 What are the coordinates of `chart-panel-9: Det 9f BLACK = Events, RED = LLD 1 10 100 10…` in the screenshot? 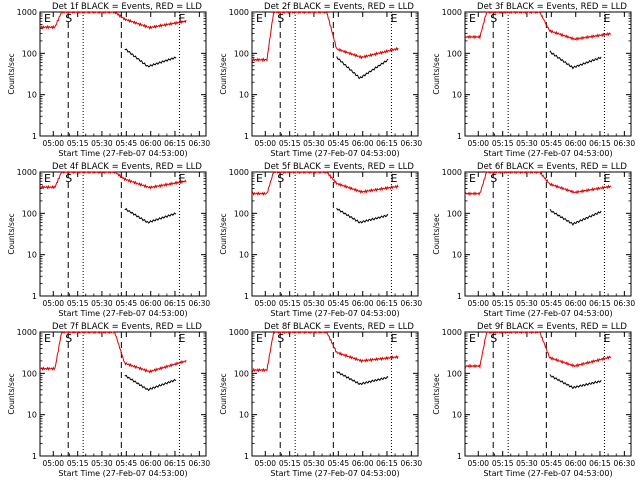 It's located at (533, 400).